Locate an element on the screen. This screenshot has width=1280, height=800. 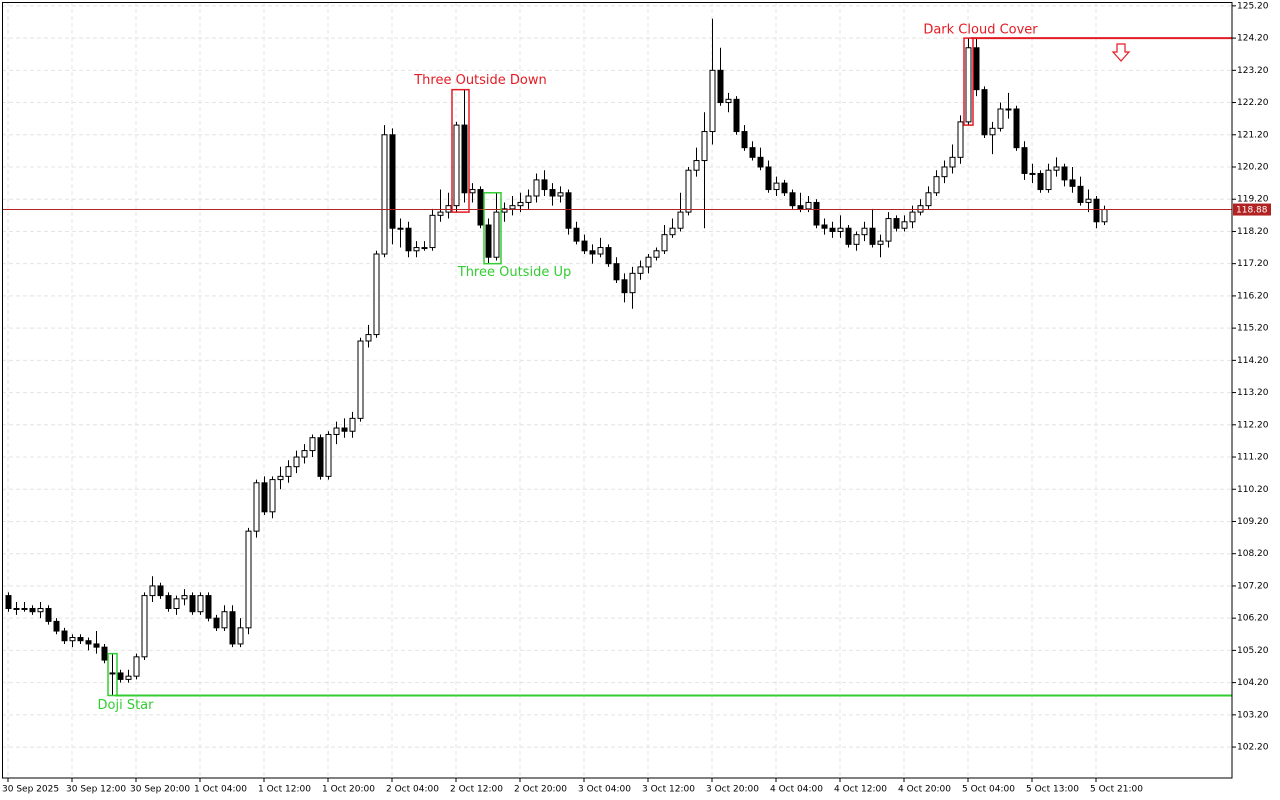
pattern-label: Three Outside Down is located at coordinates (480, 80).